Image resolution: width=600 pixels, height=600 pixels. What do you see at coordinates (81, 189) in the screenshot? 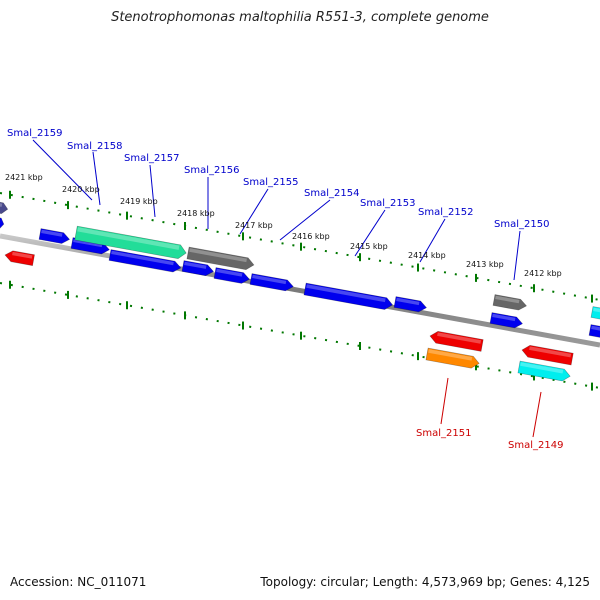
I see `kbp-label: 2420 kbp` at bounding box center [81, 189].